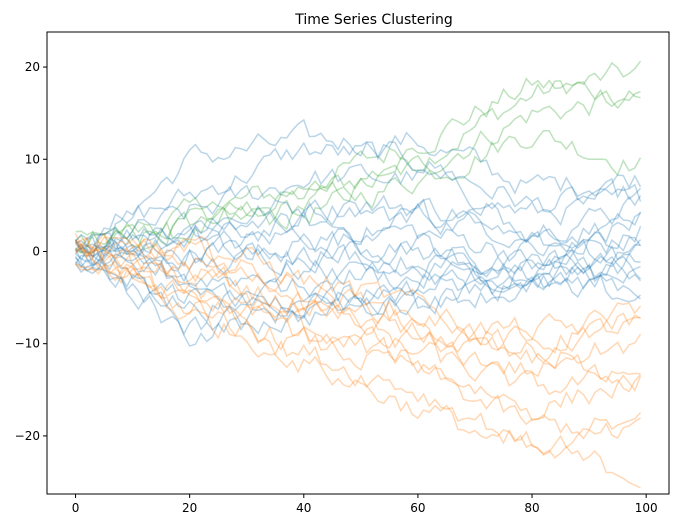  I want to click on x-tick-label: 20, so click(189, 508).